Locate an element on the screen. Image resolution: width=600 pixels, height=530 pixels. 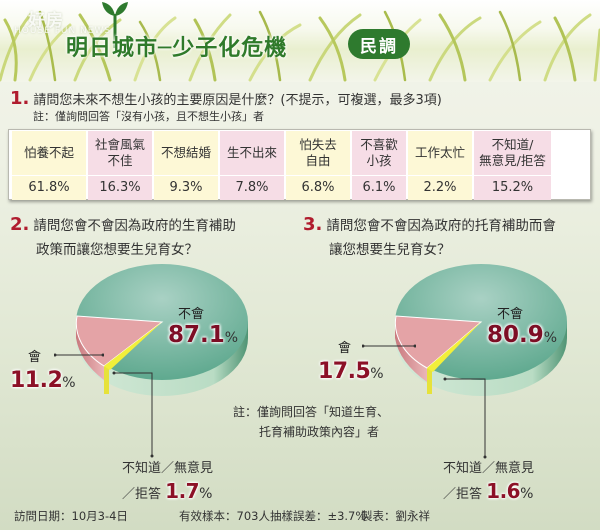
footer: 訪問日期：10月3-4日 有效樣本：703人抽樣誤差：±3.7% 製表：劉永祥 is located at coordinates (222, 516).